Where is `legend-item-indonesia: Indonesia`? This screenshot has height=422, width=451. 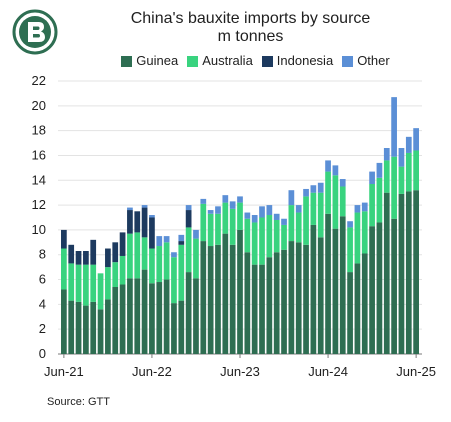 legend-item-indonesia: Indonesia is located at coordinates (297, 61).